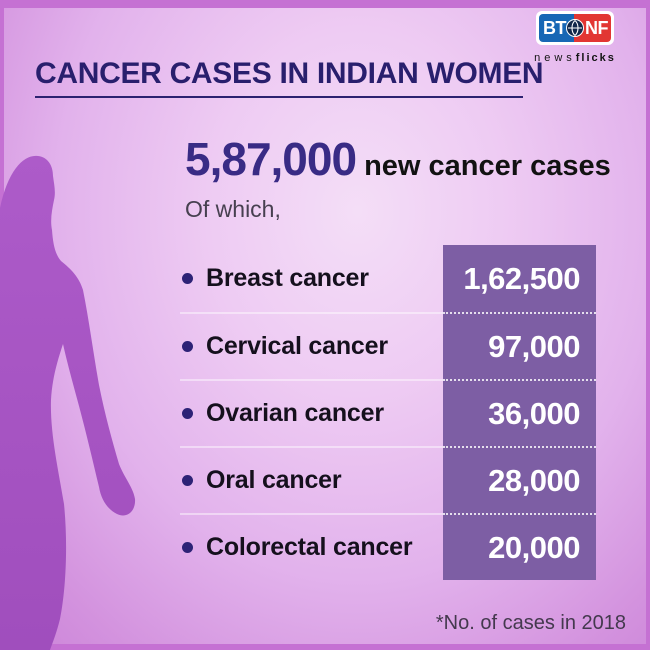 Image resolution: width=650 pixels, height=650 pixels. I want to click on tagline-flicks: flicks, so click(595, 58).